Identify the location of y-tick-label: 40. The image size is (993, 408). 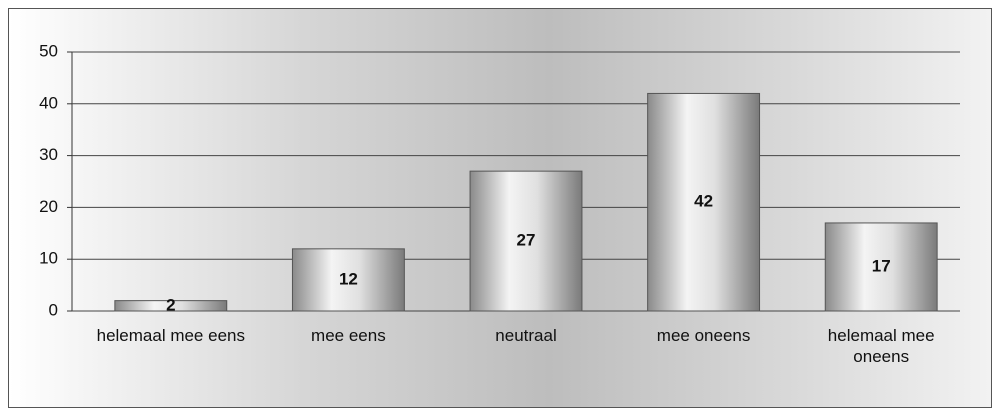
(48, 102).